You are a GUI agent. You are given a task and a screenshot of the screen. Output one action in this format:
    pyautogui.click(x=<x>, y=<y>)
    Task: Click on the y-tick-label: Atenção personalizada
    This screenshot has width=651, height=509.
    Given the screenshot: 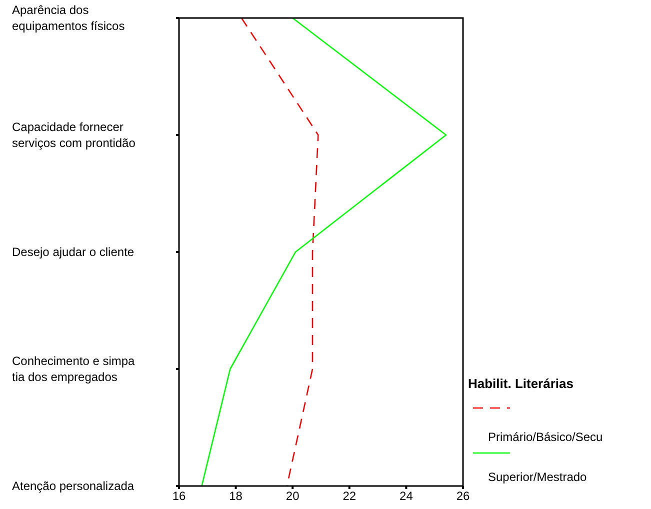 What is the action you would take?
    pyautogui.click(x=73, y=486)
    